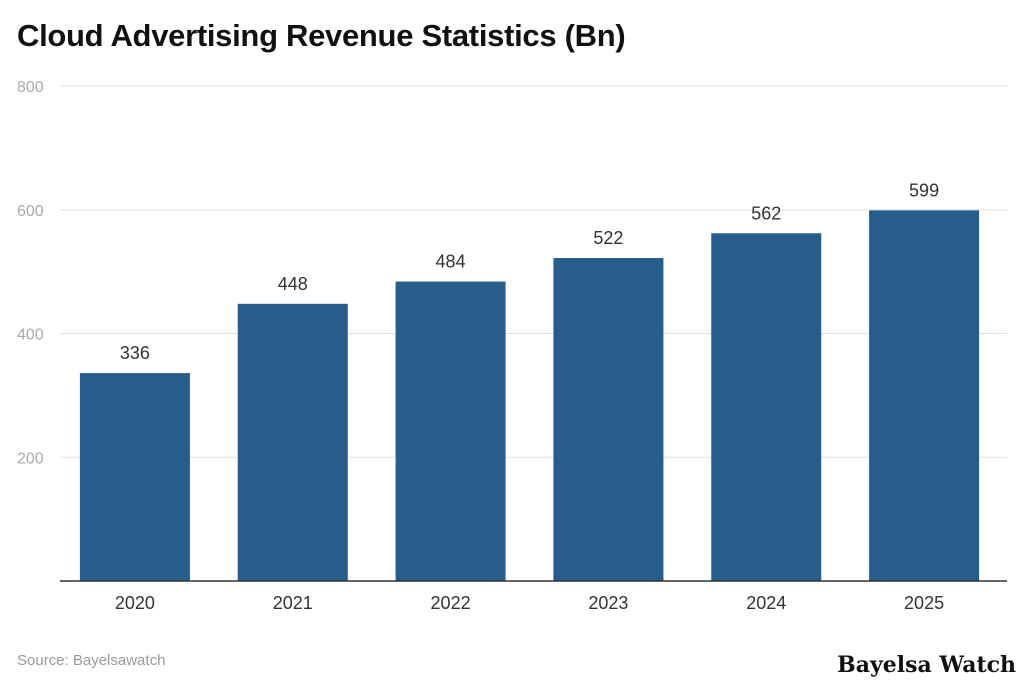 The image size is (1024, 689). Describe the element at coordinates (450, 431) in the screenshot. I see `bar-2022` at that location.